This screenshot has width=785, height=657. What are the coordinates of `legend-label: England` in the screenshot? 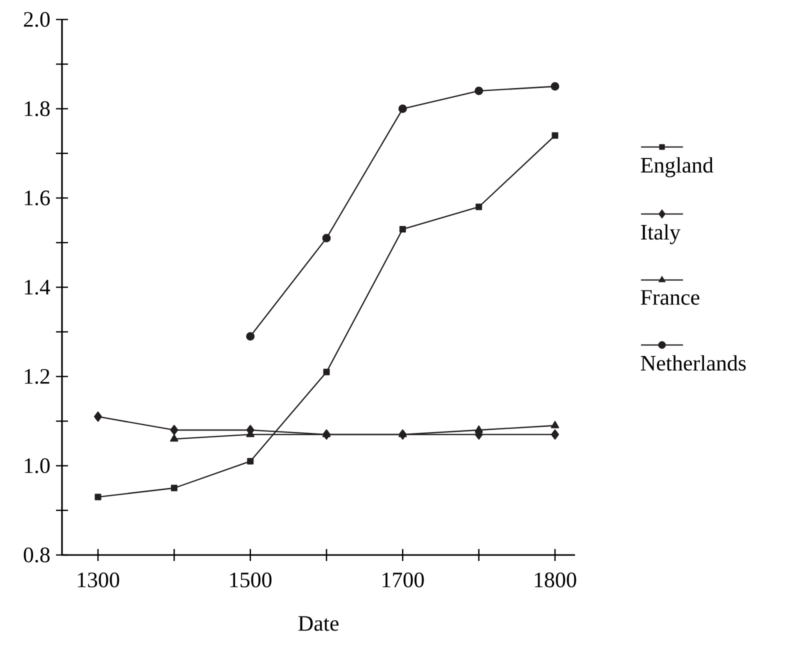 It's located at (677, 167).